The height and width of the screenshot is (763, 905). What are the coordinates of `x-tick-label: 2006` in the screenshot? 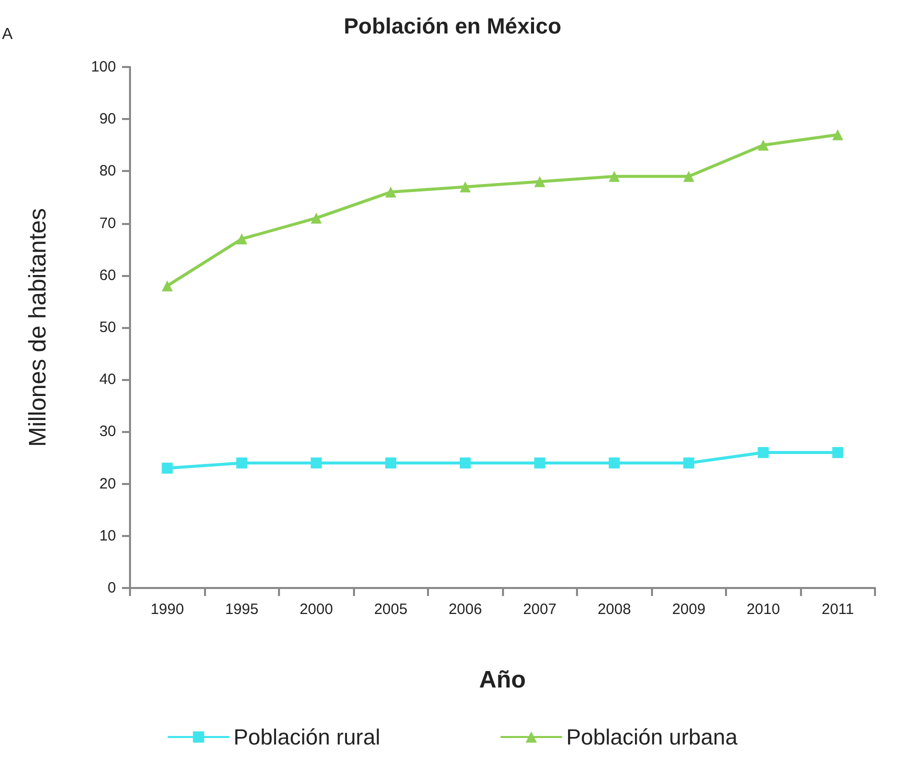 It's located at (465, 609).